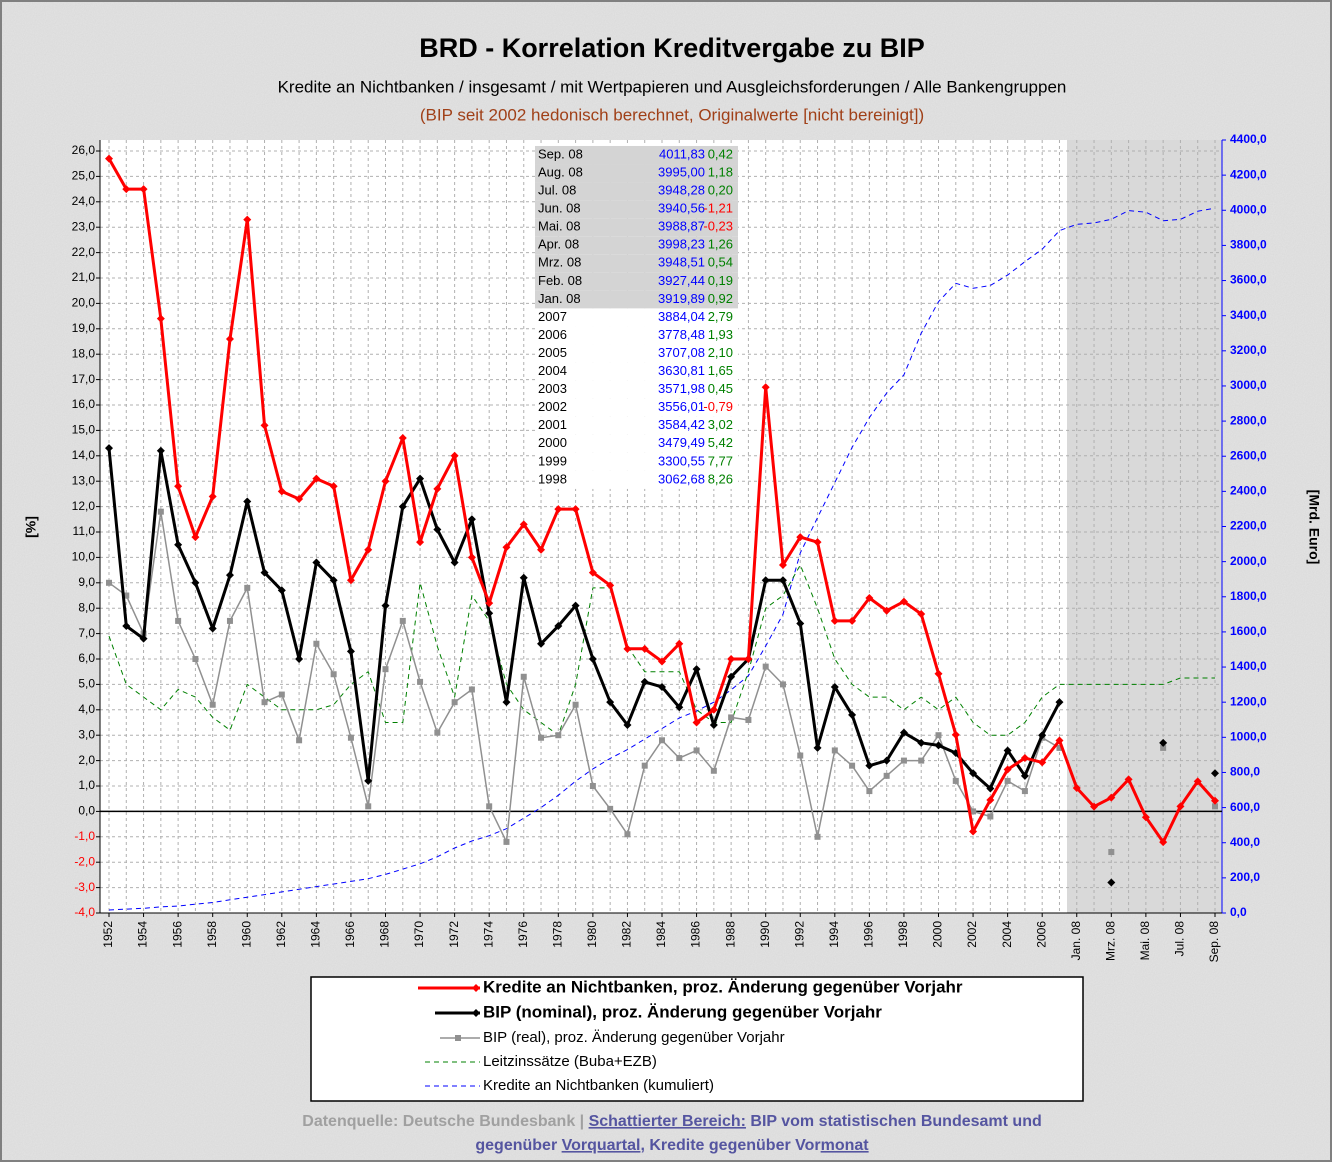 This screenshot has width=1332, height=1167. Describe the element at coordinates (681, 244) in the screenshot. I see `table-value: 3998,23` at that location.